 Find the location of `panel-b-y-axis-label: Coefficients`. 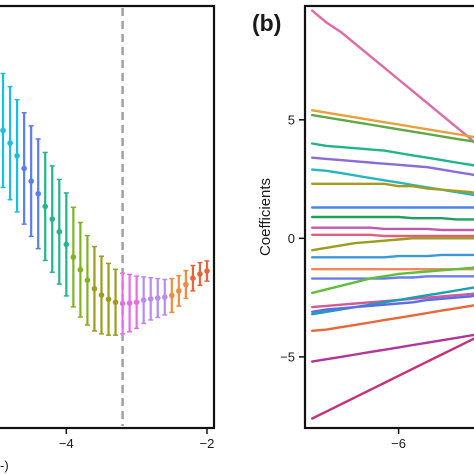

panel-b-y-axis-label: Coefficients is located at coordinates (265, 217).